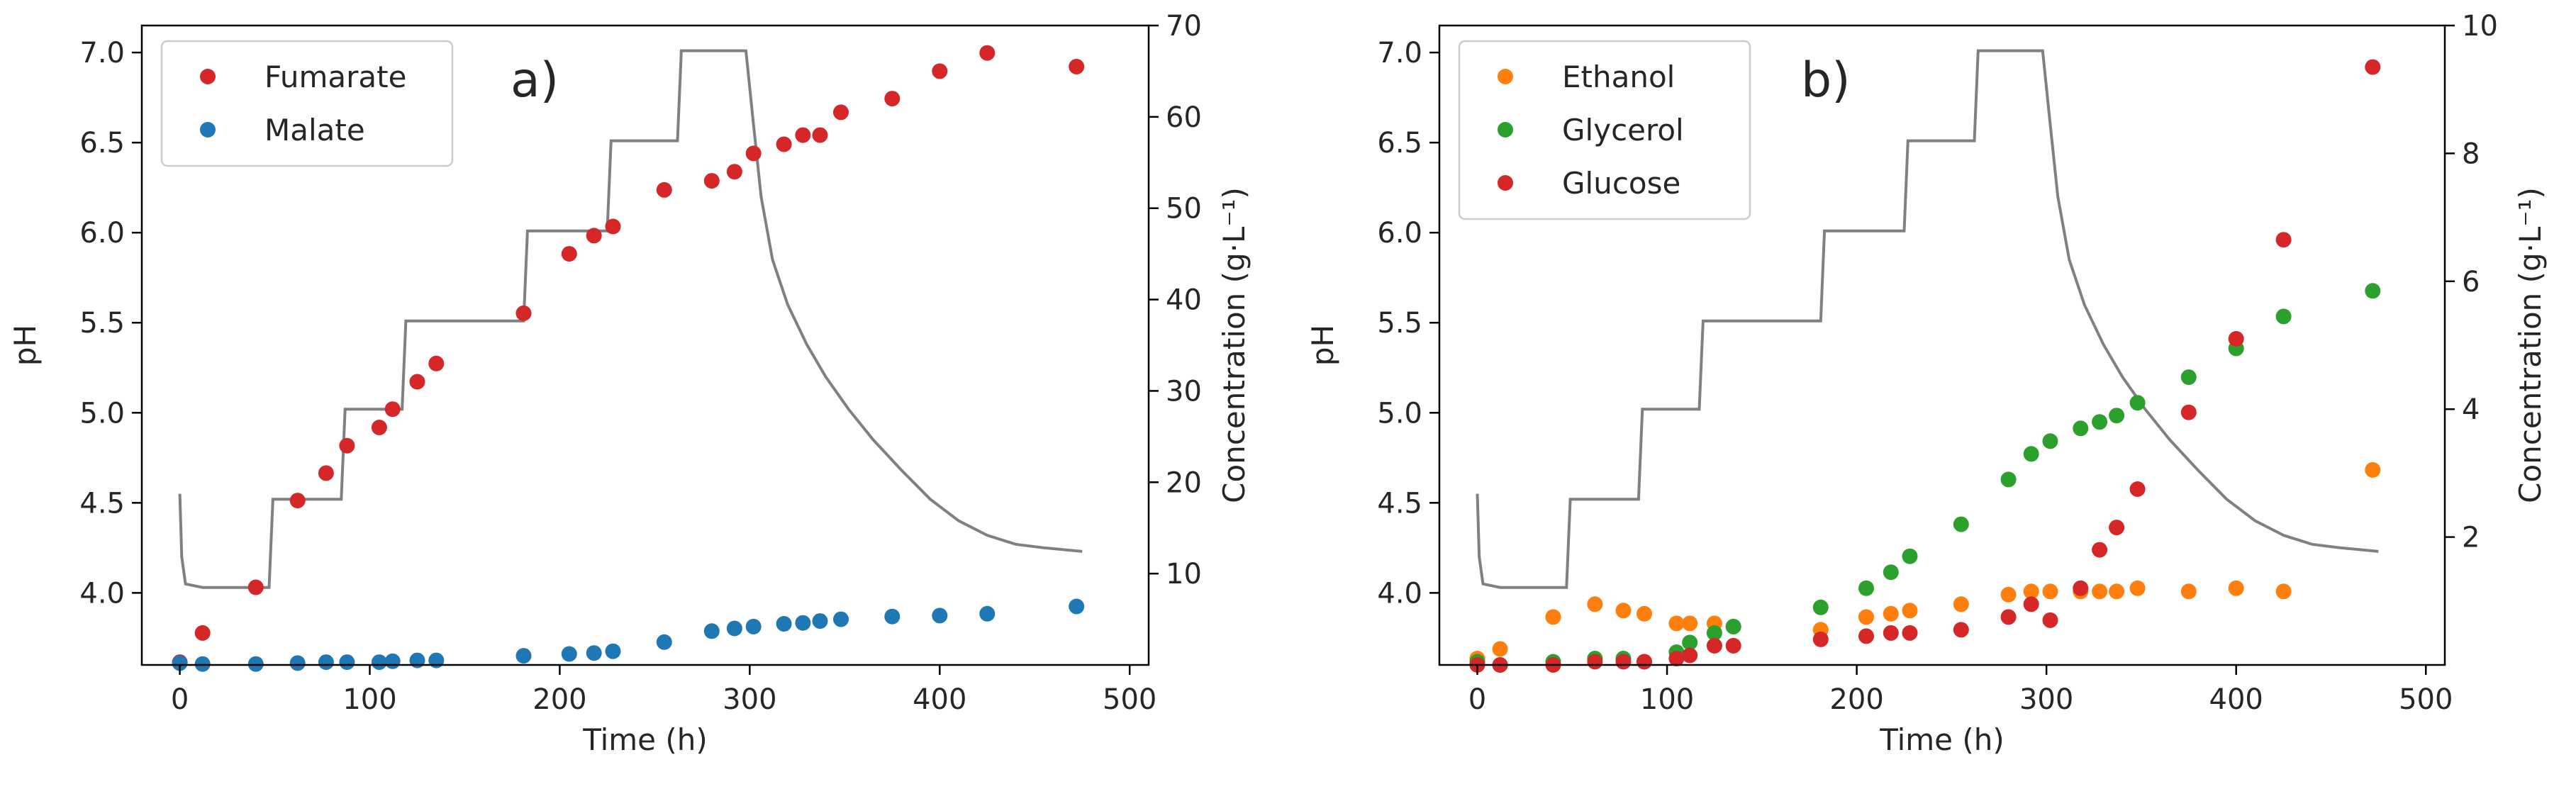 This screenshot has height=806, width=2576. What do you see at coordinates (1477, 700) in the screenshot?
I see `x-tick-label: 0` at bounding box center [1477, 700].